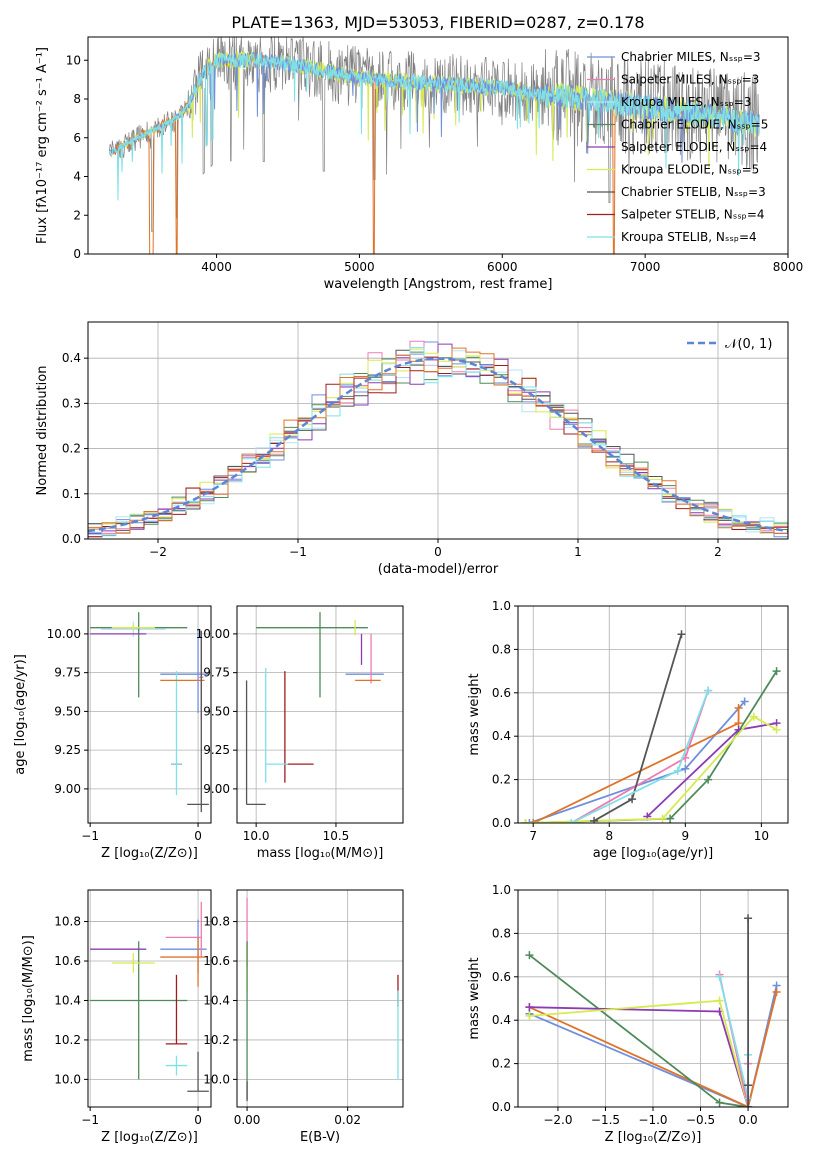  What do you see at coordinates (788, 267) in the screenshot?
I see `x-tick-label: 8000` at bounding box center [788, 267].